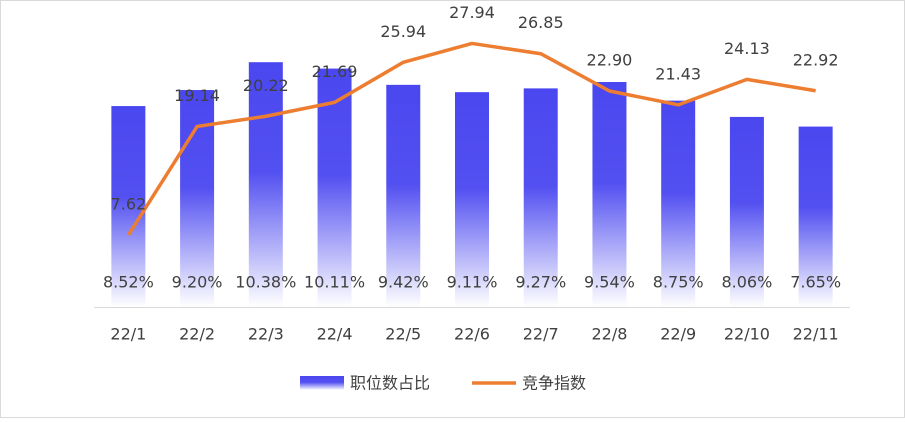 The height and width of the screenshot is (422, 905). What do you see at coordinates (678, 73) in the screenshot?
I see `line-value-label: 21.43` at bounding box center [678, 73].